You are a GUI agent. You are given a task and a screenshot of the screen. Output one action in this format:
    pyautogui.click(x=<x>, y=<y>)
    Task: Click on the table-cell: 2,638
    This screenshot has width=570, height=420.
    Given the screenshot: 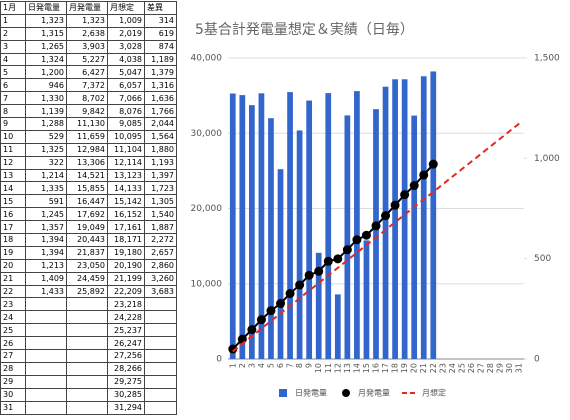 What is the action you would take?
    pyautogui.click(x=87, y=33)
    